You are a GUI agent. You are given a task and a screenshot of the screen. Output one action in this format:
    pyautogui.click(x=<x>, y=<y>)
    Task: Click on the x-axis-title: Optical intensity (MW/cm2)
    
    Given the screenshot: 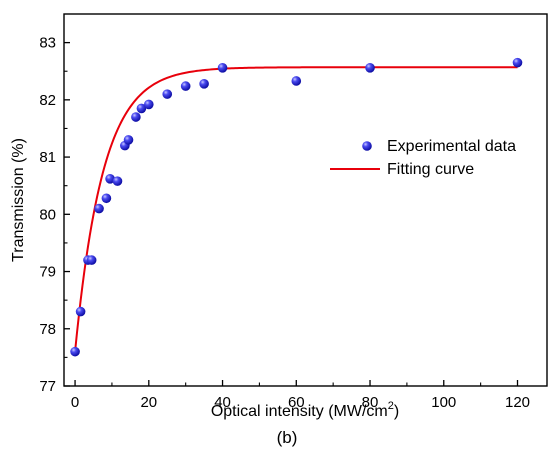 What is the action you would take?
    pyautogui.click(x=305, y=410)
    